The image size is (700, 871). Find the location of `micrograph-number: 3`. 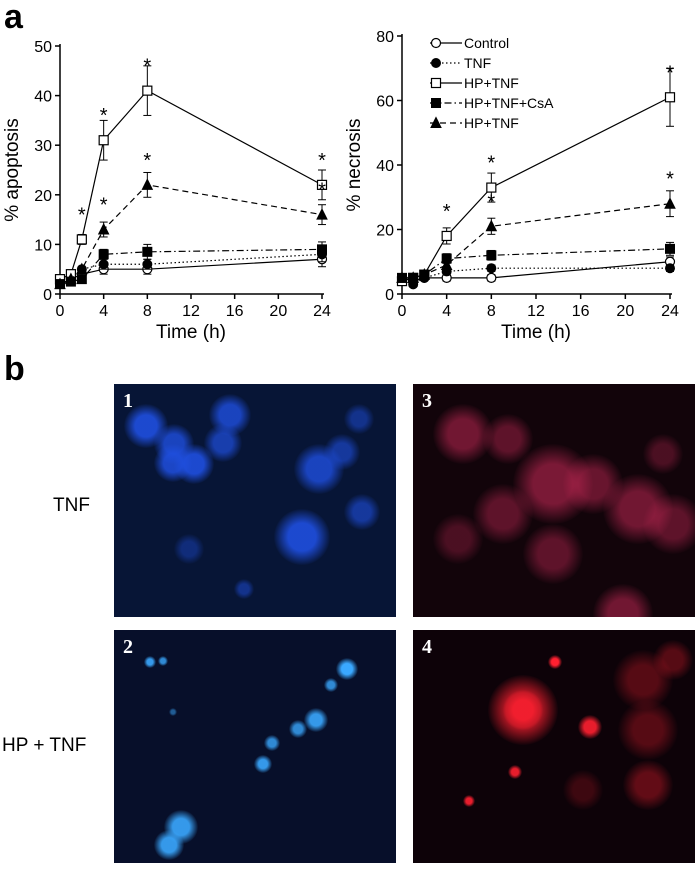

micrograph-number: 3 is located at coordinates (427, 401).